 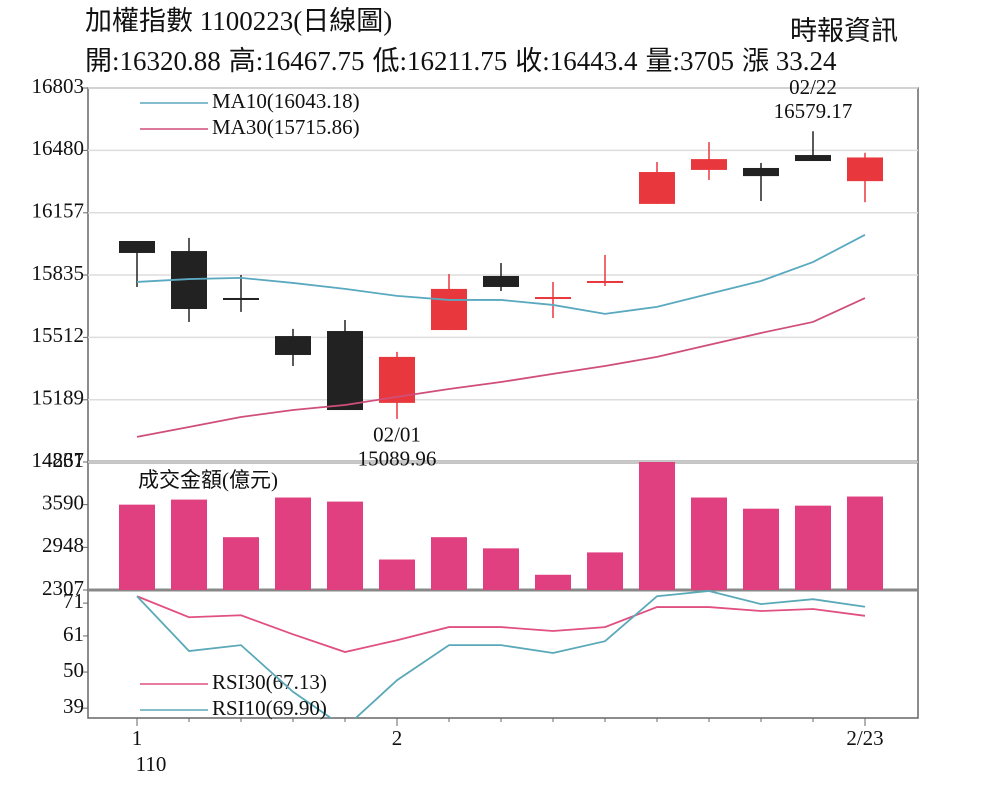 What do you see at coordinates (58, 148) in the screenshot?
I see `y-tick-label: 16480` at bounding box center [58, 148].